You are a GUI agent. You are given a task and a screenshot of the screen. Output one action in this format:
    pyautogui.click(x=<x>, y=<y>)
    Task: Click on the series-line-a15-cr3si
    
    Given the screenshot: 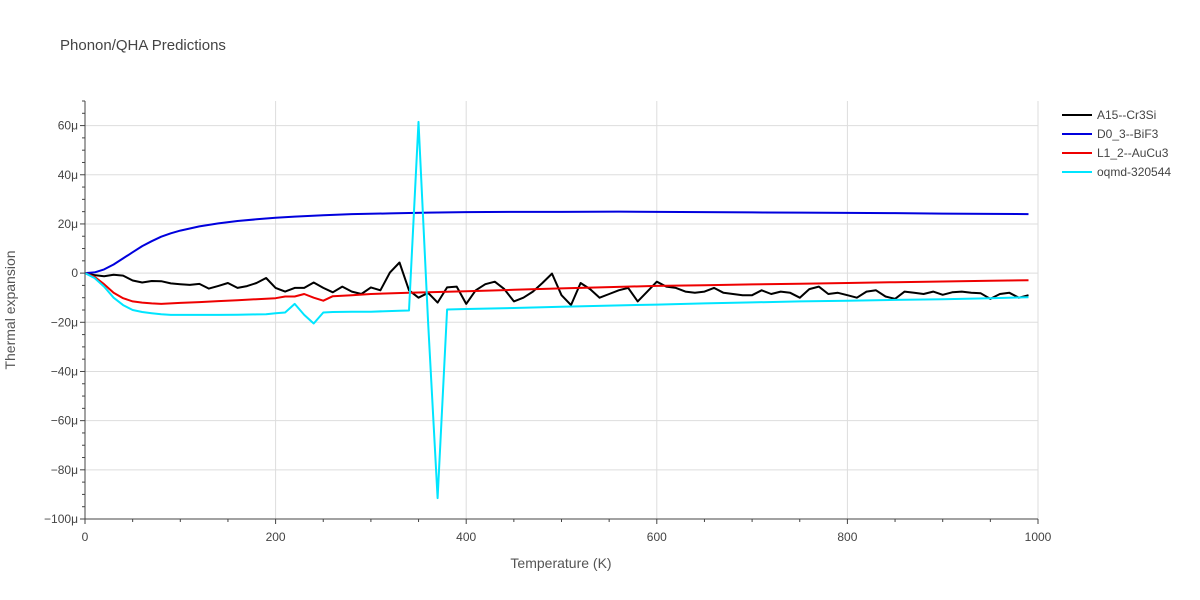 What is the action you would take?
    pyautogui.click(x=556, y=284)
    